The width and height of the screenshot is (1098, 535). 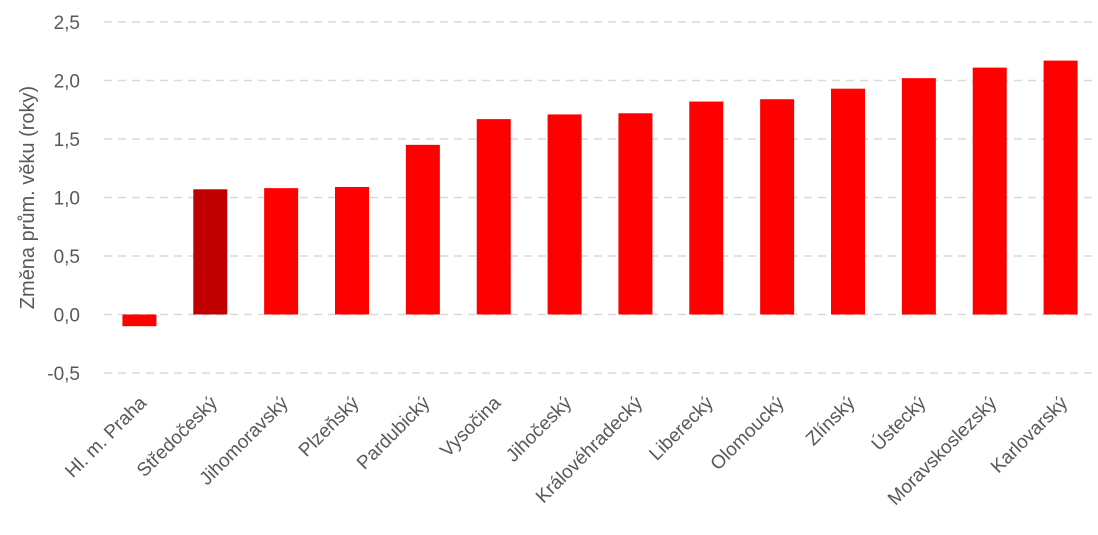 I want to click on y-tick-label: 2,5, so click(x=67, y=23).